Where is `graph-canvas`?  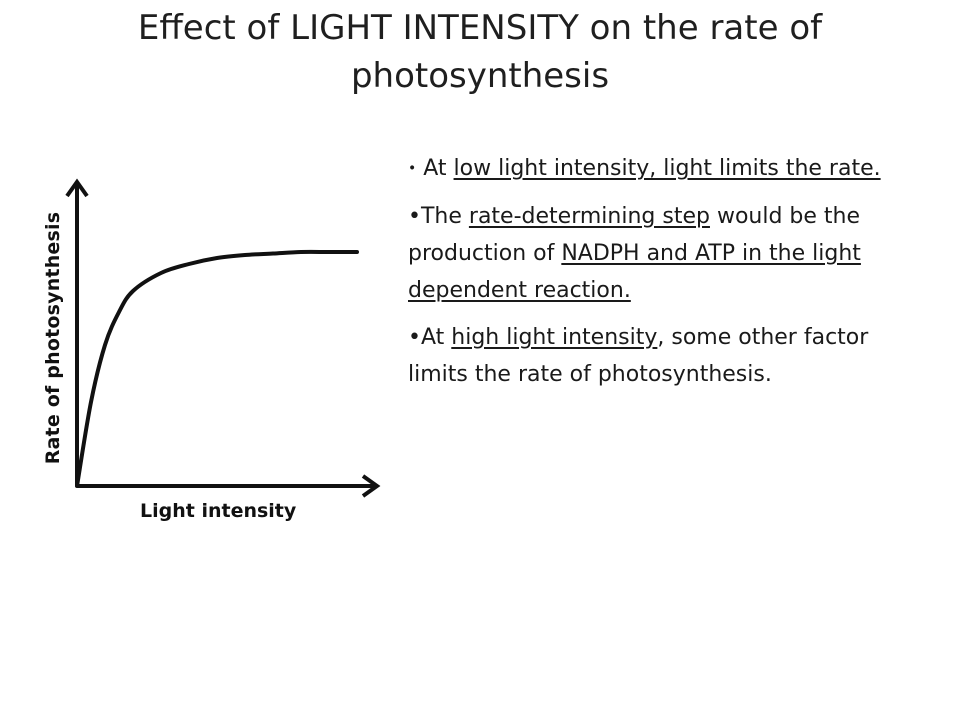
graph-canvas is located at coordinates (223, 338).